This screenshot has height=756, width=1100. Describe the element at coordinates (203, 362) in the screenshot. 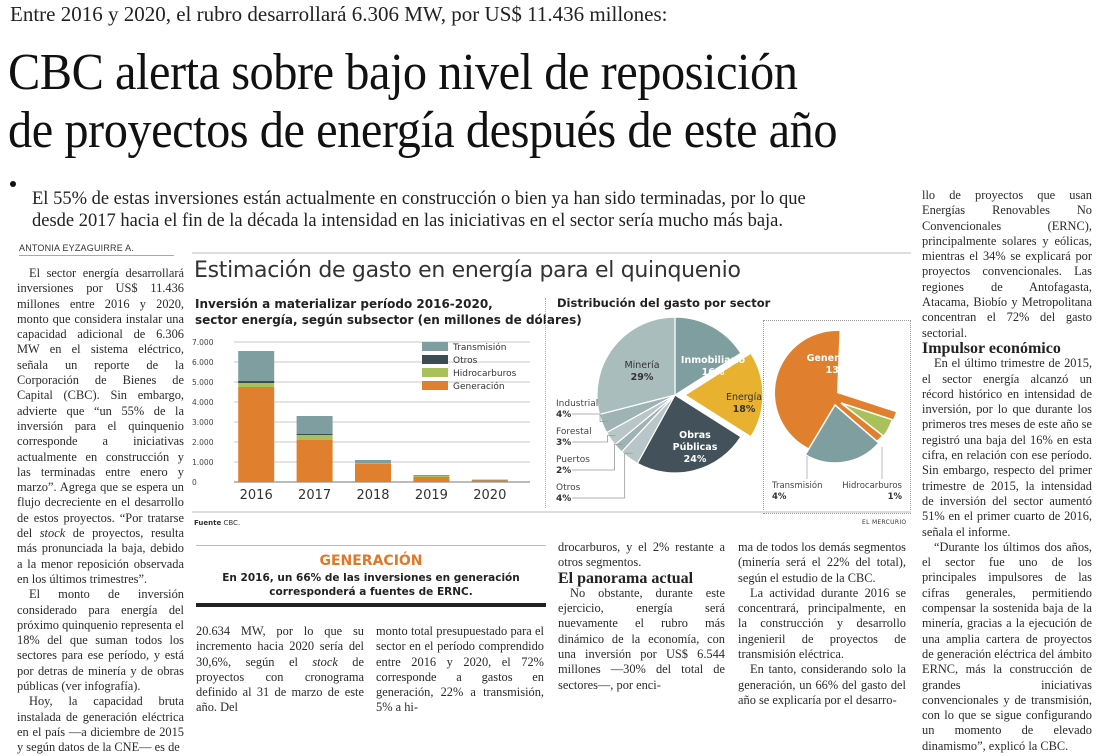

I see `y-tick-label: 6.000` at that location.